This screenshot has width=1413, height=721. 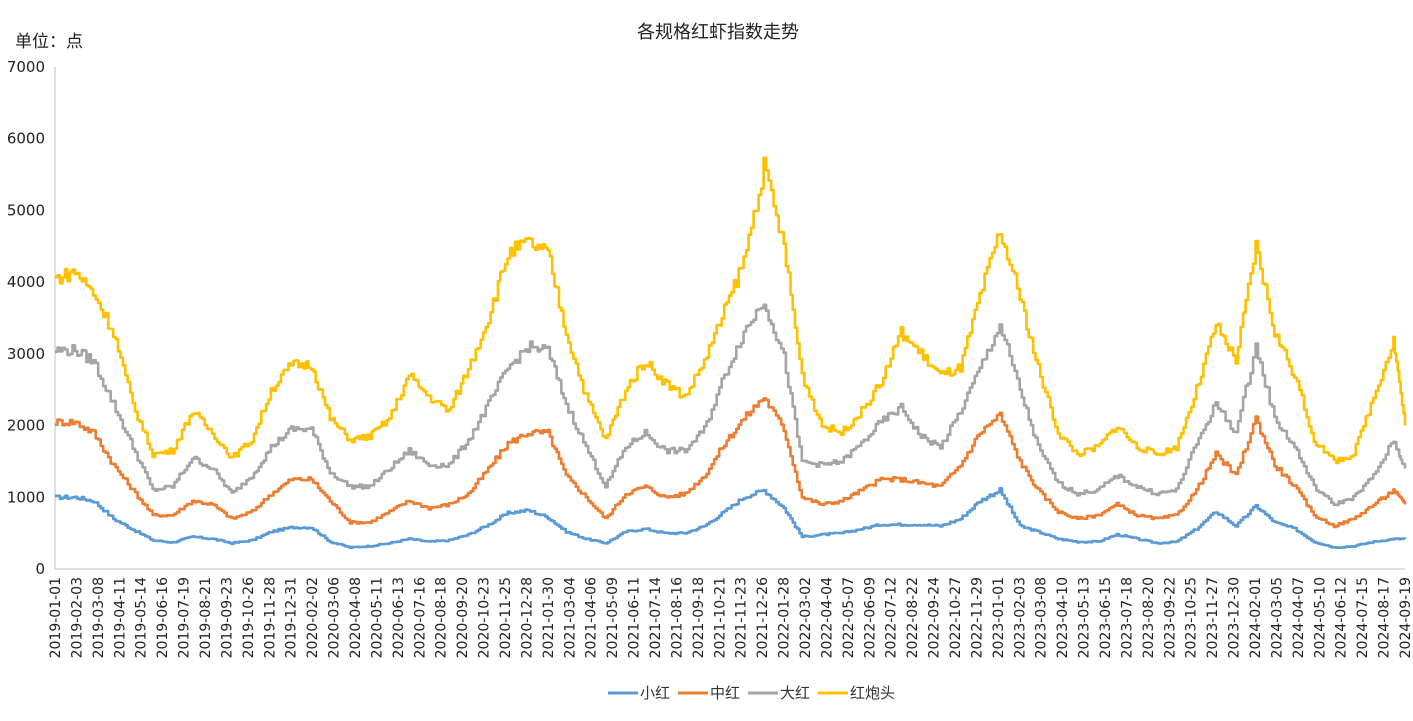 I want to click on x-tick-label: 2022-11-29, so click(x=977, y=617).